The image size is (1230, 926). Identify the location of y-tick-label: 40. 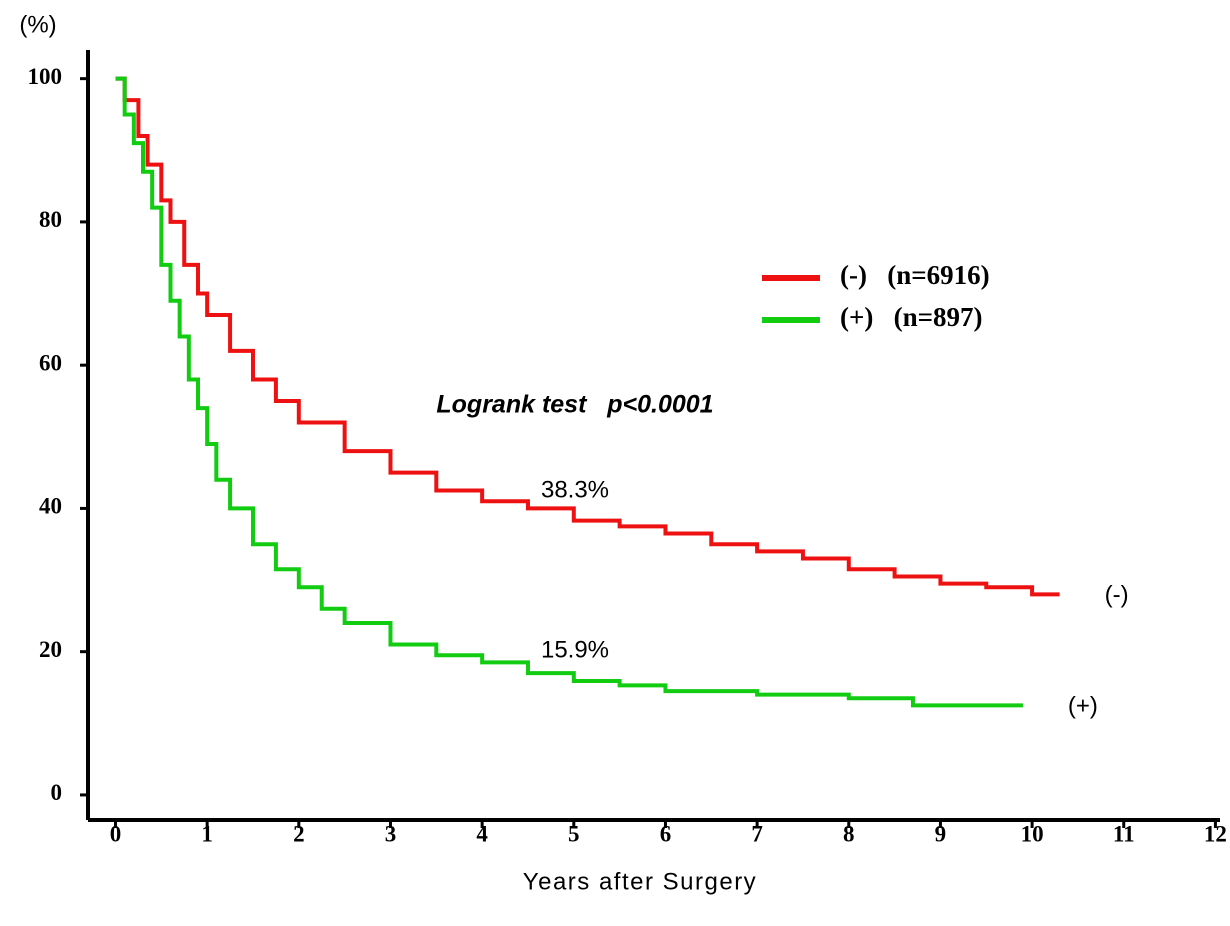
(50, 506).